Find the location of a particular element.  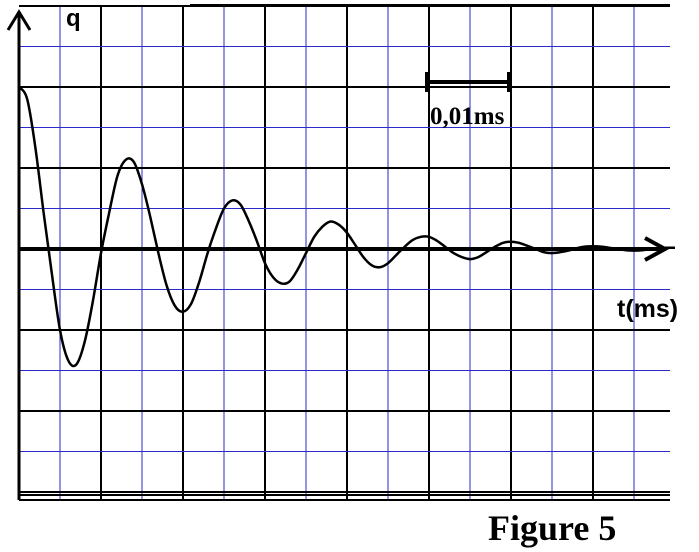

scale-bar-label: 0,01ms is located at coordinates (467, 116).